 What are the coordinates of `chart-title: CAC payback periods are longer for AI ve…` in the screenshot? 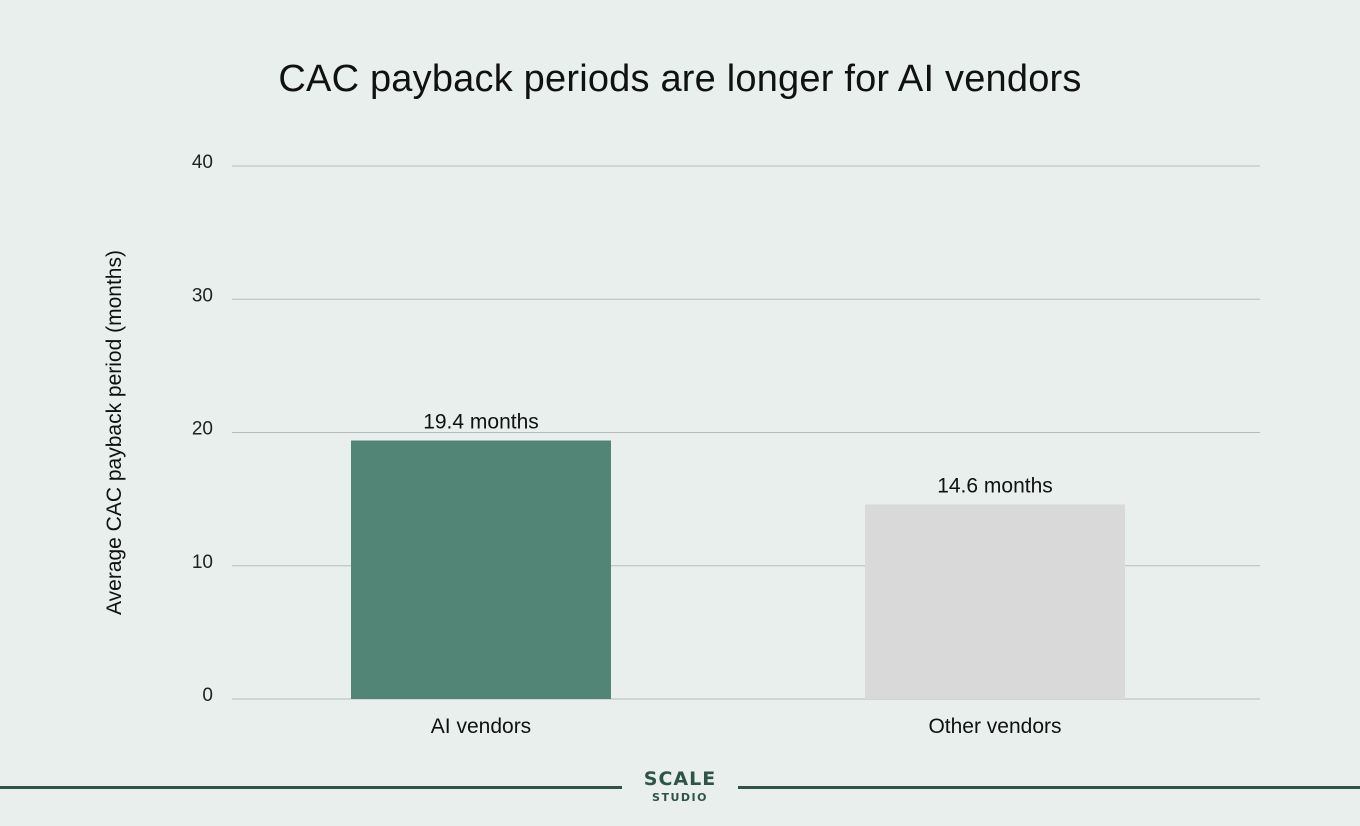 It's located at (680, 79).